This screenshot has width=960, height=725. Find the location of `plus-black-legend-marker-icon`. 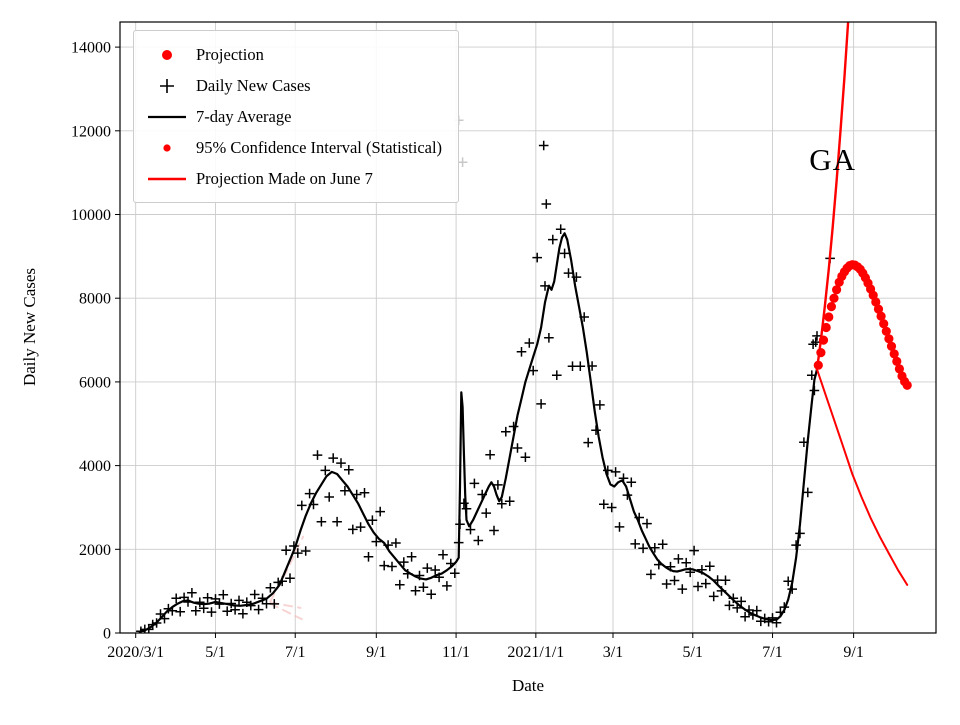

plus-black-legend-marker-icon is located at coordinates (167, 86).